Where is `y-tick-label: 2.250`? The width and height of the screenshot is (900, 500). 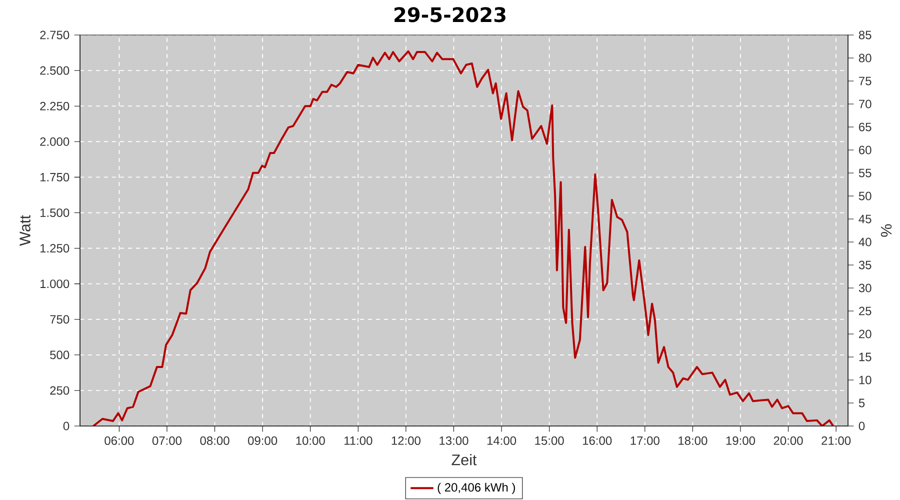
y-tick-label: 2.250 is located at coordinates (55, 106).